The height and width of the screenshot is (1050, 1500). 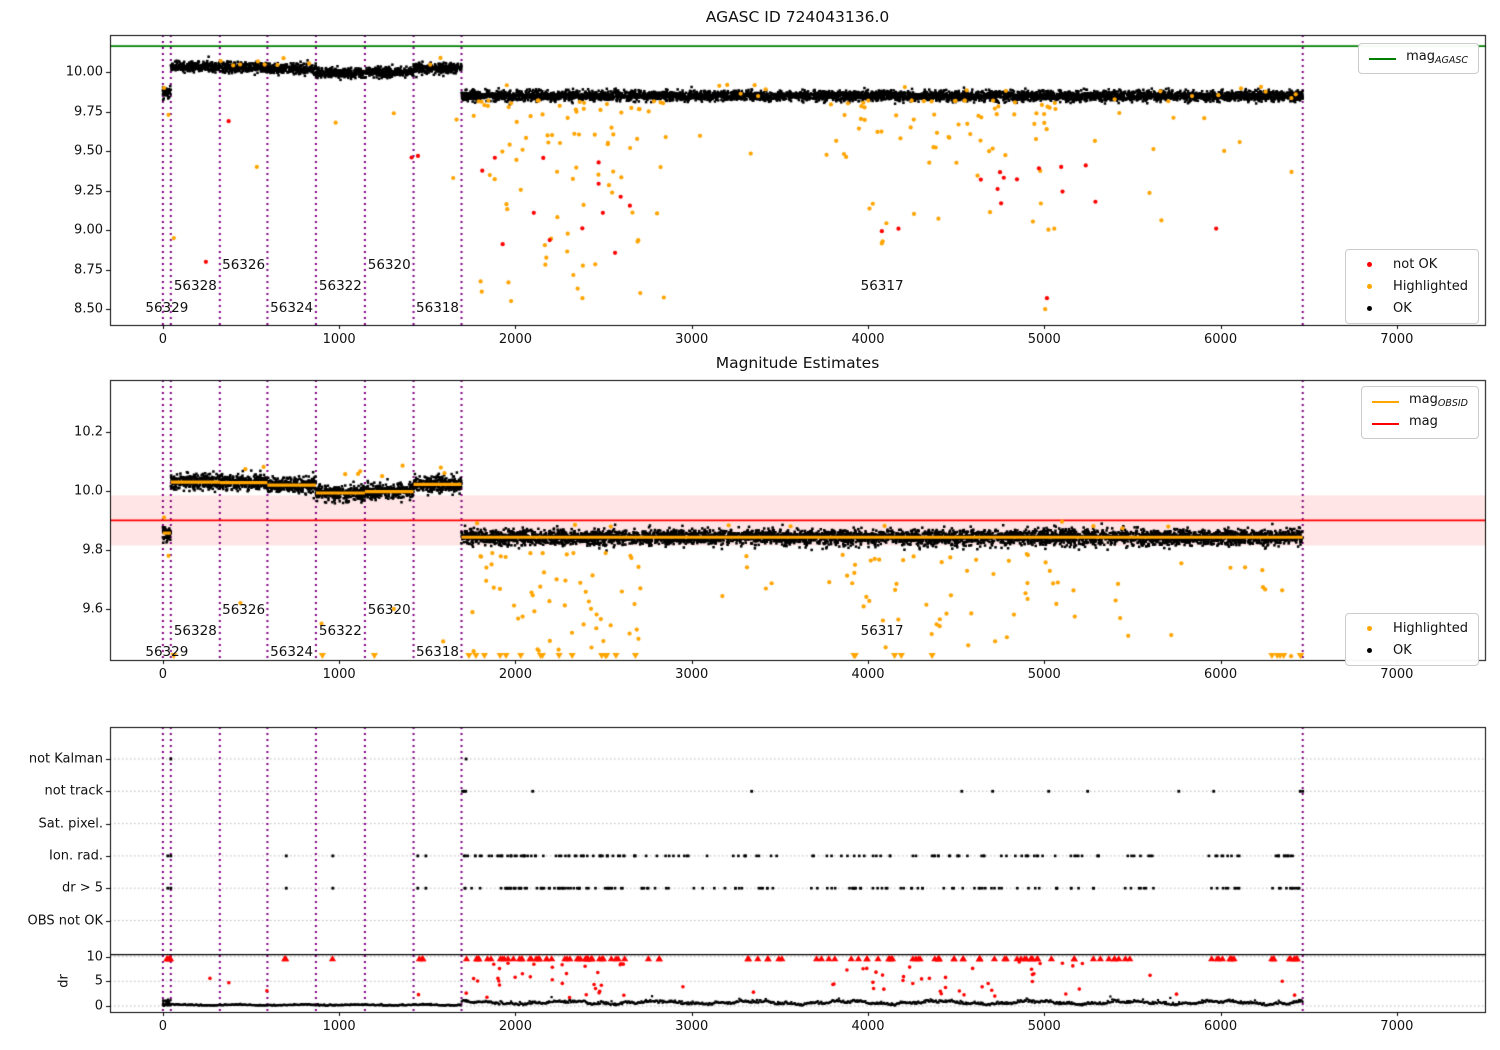 What do you see at coordinates (692, 339) in the screenshot?
I see `panel1-x-tick-3000: 3000` at bounding box center [692, 339].